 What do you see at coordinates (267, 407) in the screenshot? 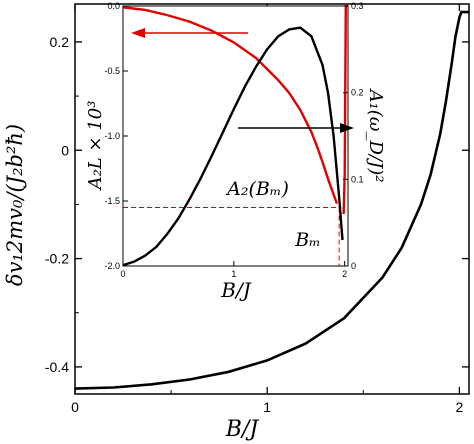
I see `main-x-tick-label: 1` at bounding box center [267, 407].